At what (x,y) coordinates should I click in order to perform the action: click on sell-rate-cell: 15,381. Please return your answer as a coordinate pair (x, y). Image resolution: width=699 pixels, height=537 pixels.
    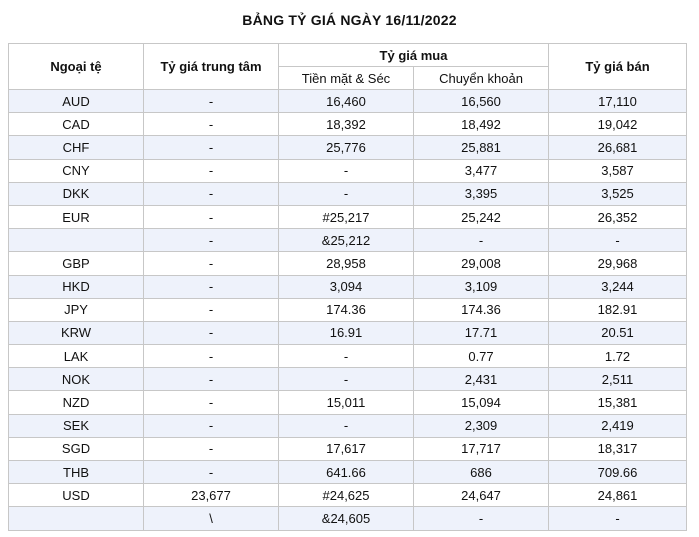
    Looking at the image, I should click on (618, 402).